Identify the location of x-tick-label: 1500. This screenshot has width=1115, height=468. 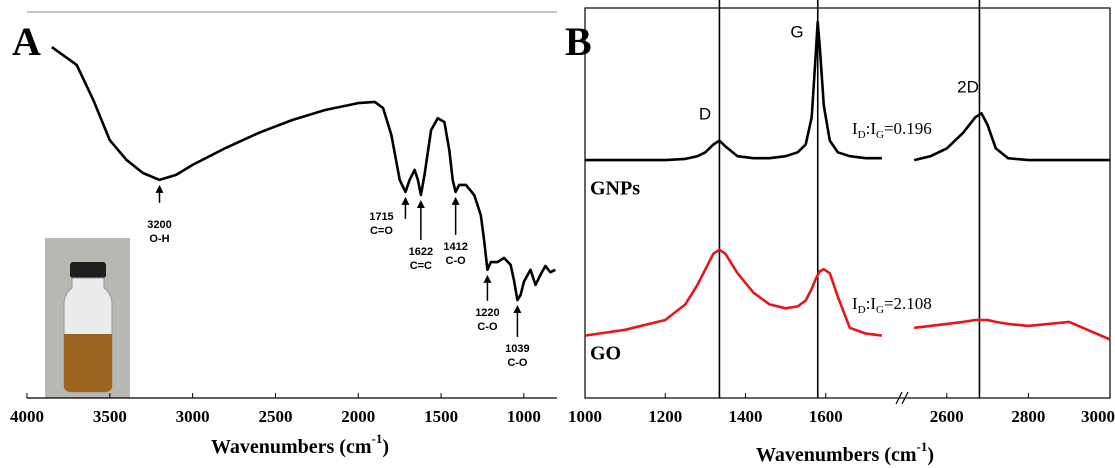
(441, 416).